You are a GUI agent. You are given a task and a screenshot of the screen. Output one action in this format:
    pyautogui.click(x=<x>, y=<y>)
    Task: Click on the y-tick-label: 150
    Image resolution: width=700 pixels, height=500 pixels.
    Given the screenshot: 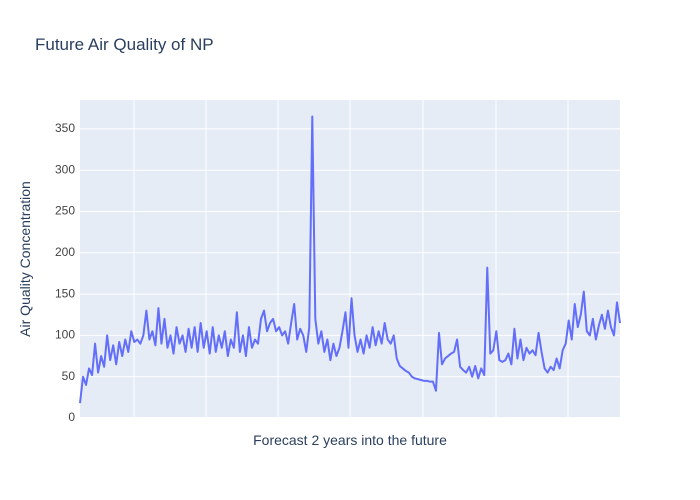 What is the action you would take?
    pyautogui.click(x=65, y=293)
    